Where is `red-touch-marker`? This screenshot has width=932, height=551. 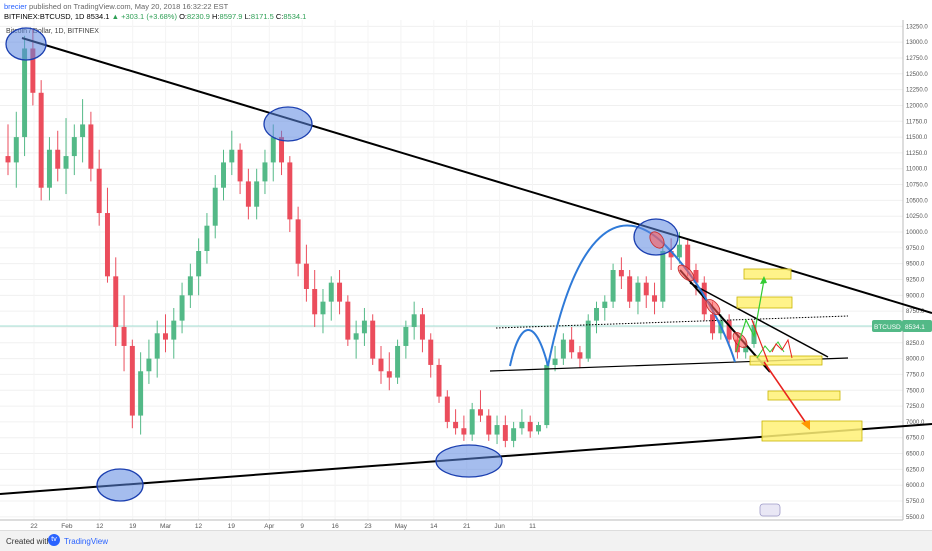
red-touch-marker is located at coordinates (713, 307).